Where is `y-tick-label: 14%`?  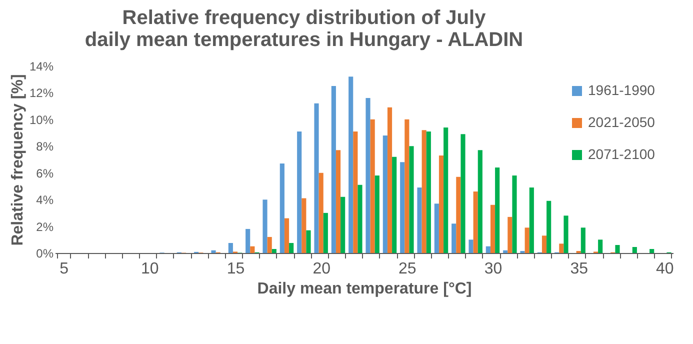
y-tick-label: 14% is located at coordinates (41, 67).